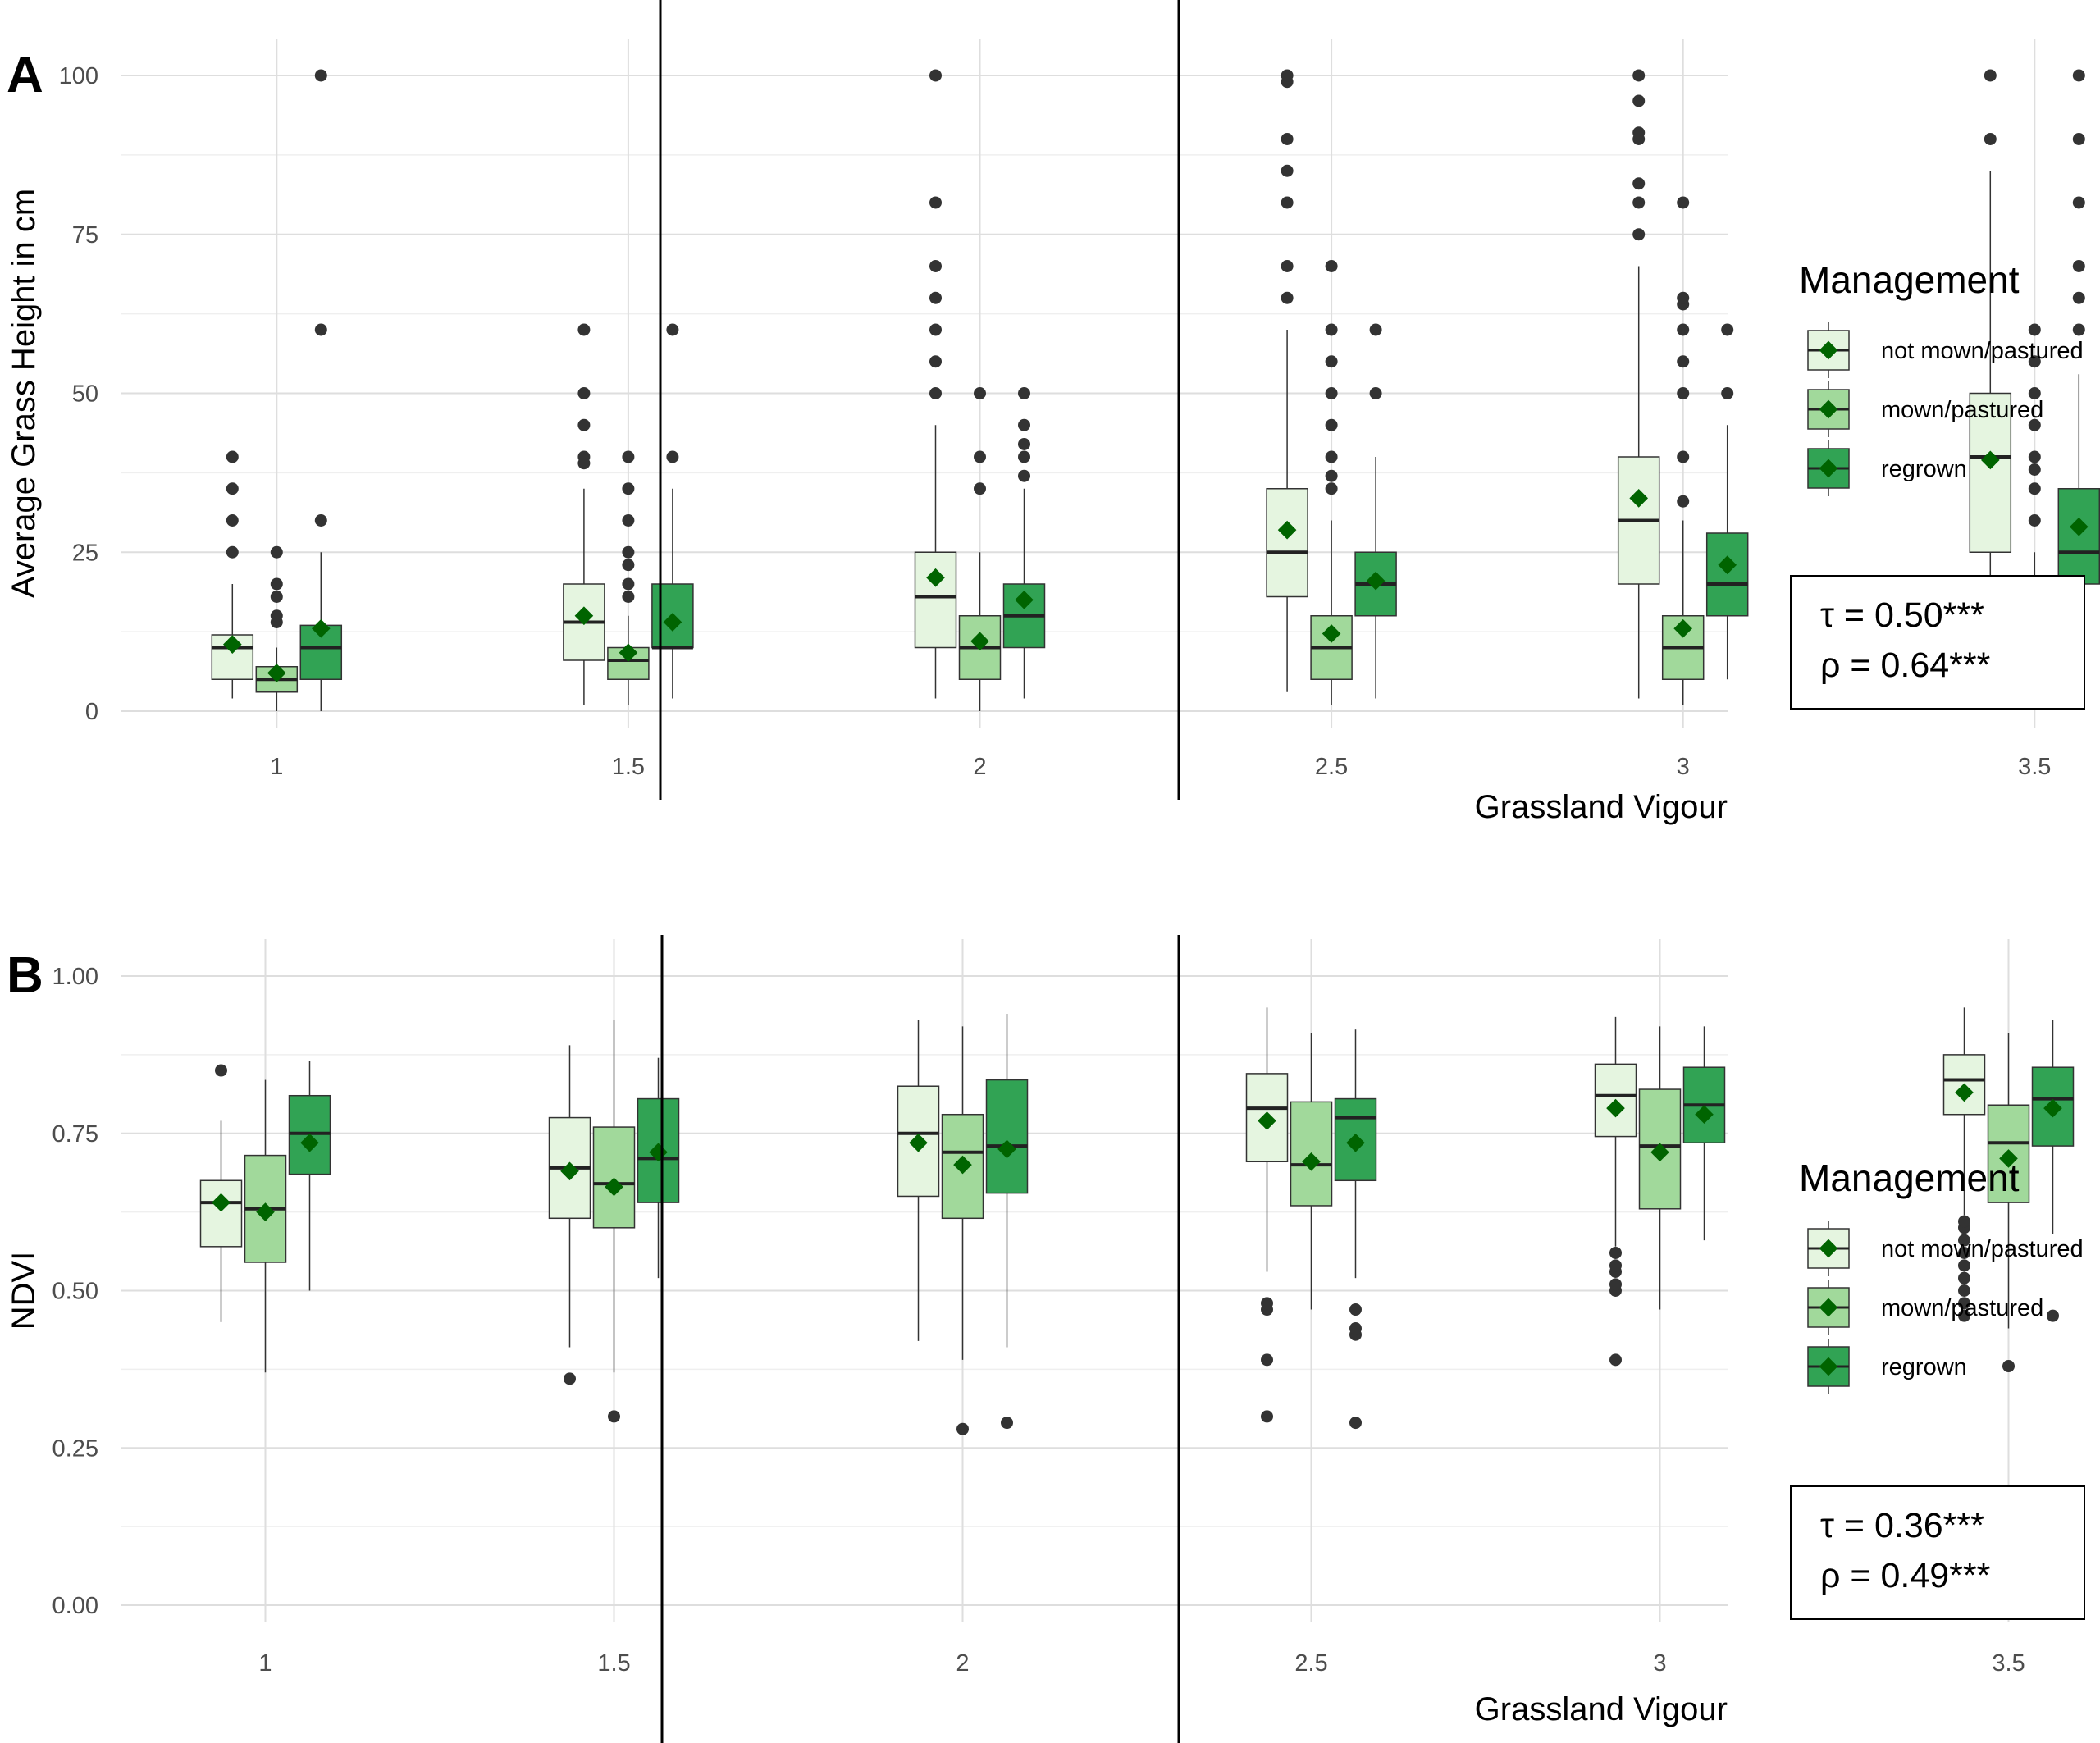  I want to click on box-regrown-1.5, so click(659, 1168).